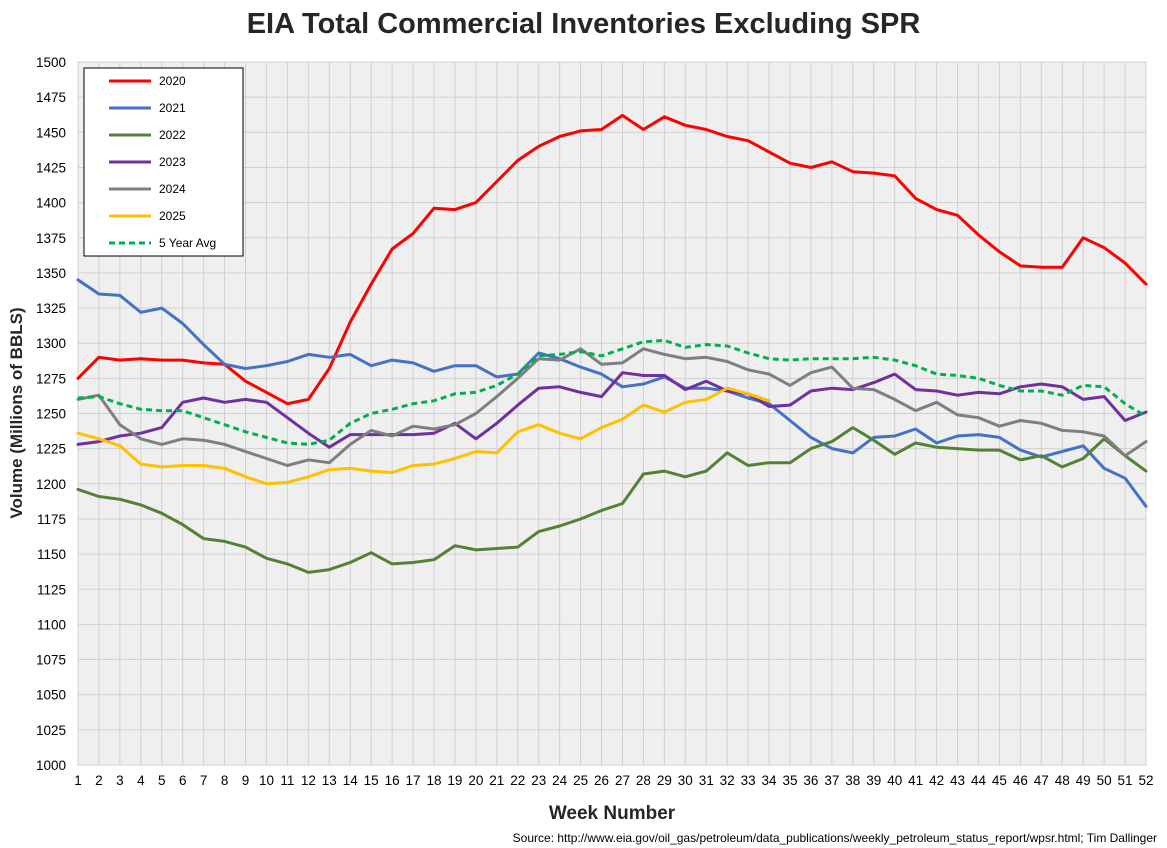  What do you see at coordinates (51, 378) in the screenshot?
I see `y-tick-label: 1275` at bounding box center [51, 378].